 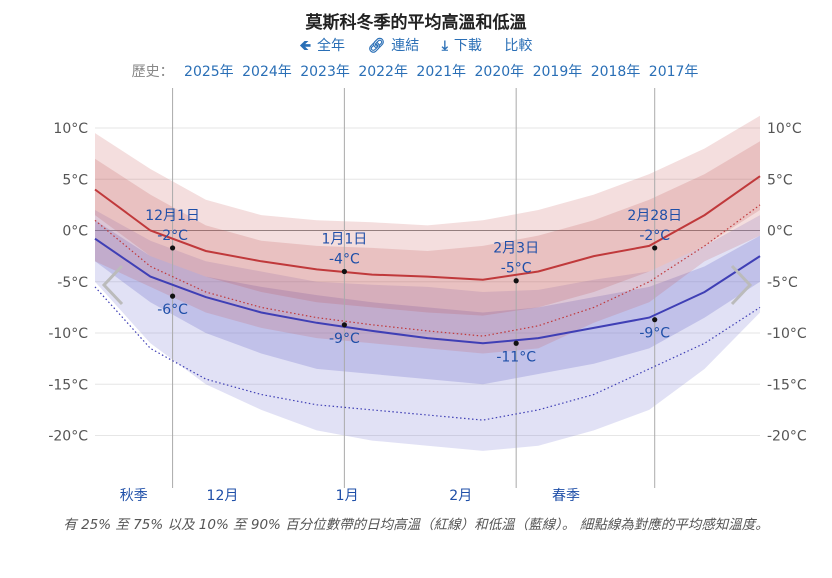 What do you see at coordinates (72, 283) in the screenshot?
I see `y-tick-label-left: -5°C` at bounding box center [72, 283].